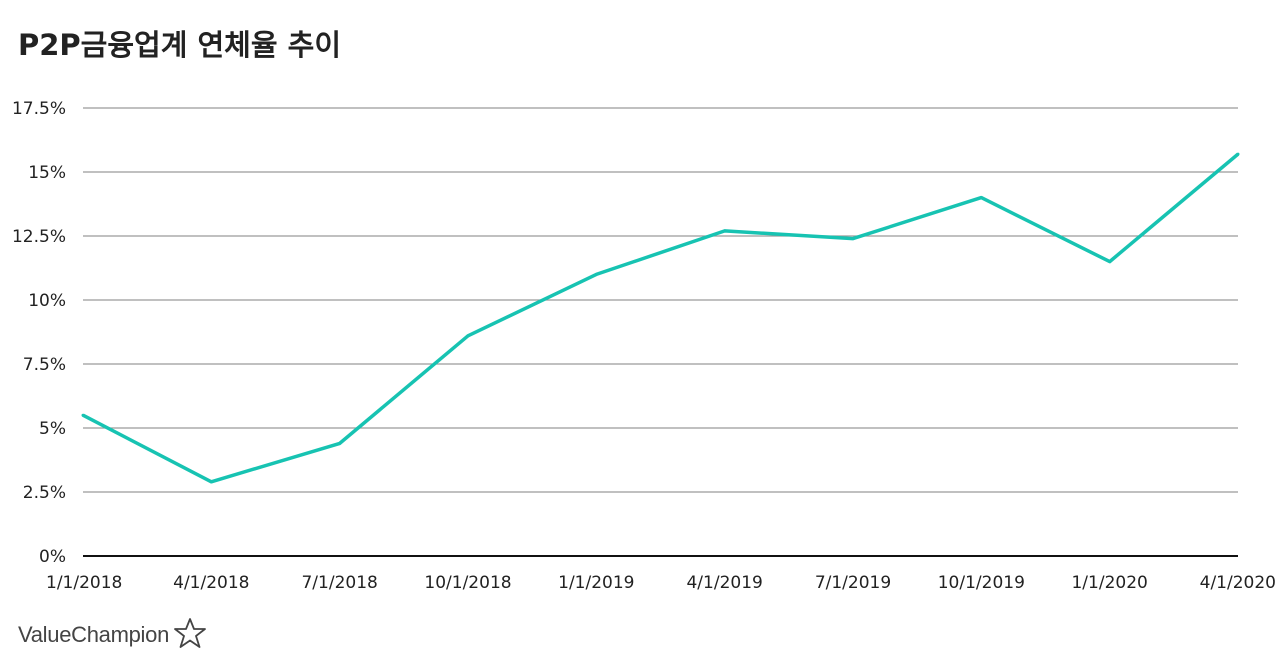 The width and height of the screenshot is (1280, 671). What do you see at coordinates (981, 583) in the screenshot?
I see `x-tick-label: 10/1/2019` at bounding box center [981, 583].